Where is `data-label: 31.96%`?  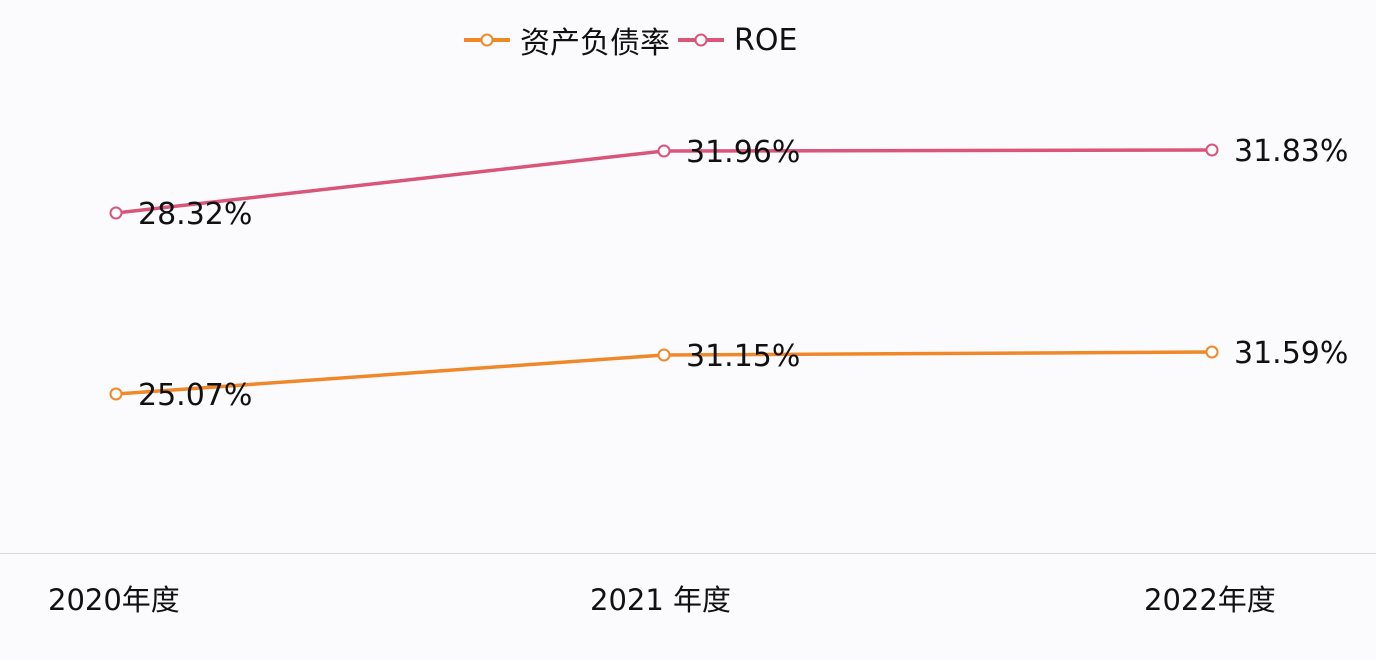 data-label: 31.96% is located at coordinates (743, 152).